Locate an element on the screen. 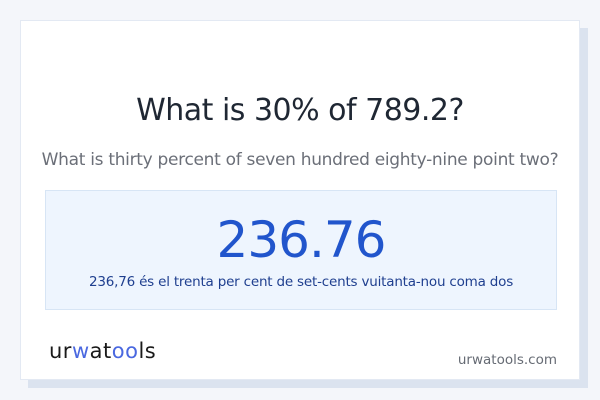  page-title: What is 30% of 789.2? is located at coordinates (300, 110).